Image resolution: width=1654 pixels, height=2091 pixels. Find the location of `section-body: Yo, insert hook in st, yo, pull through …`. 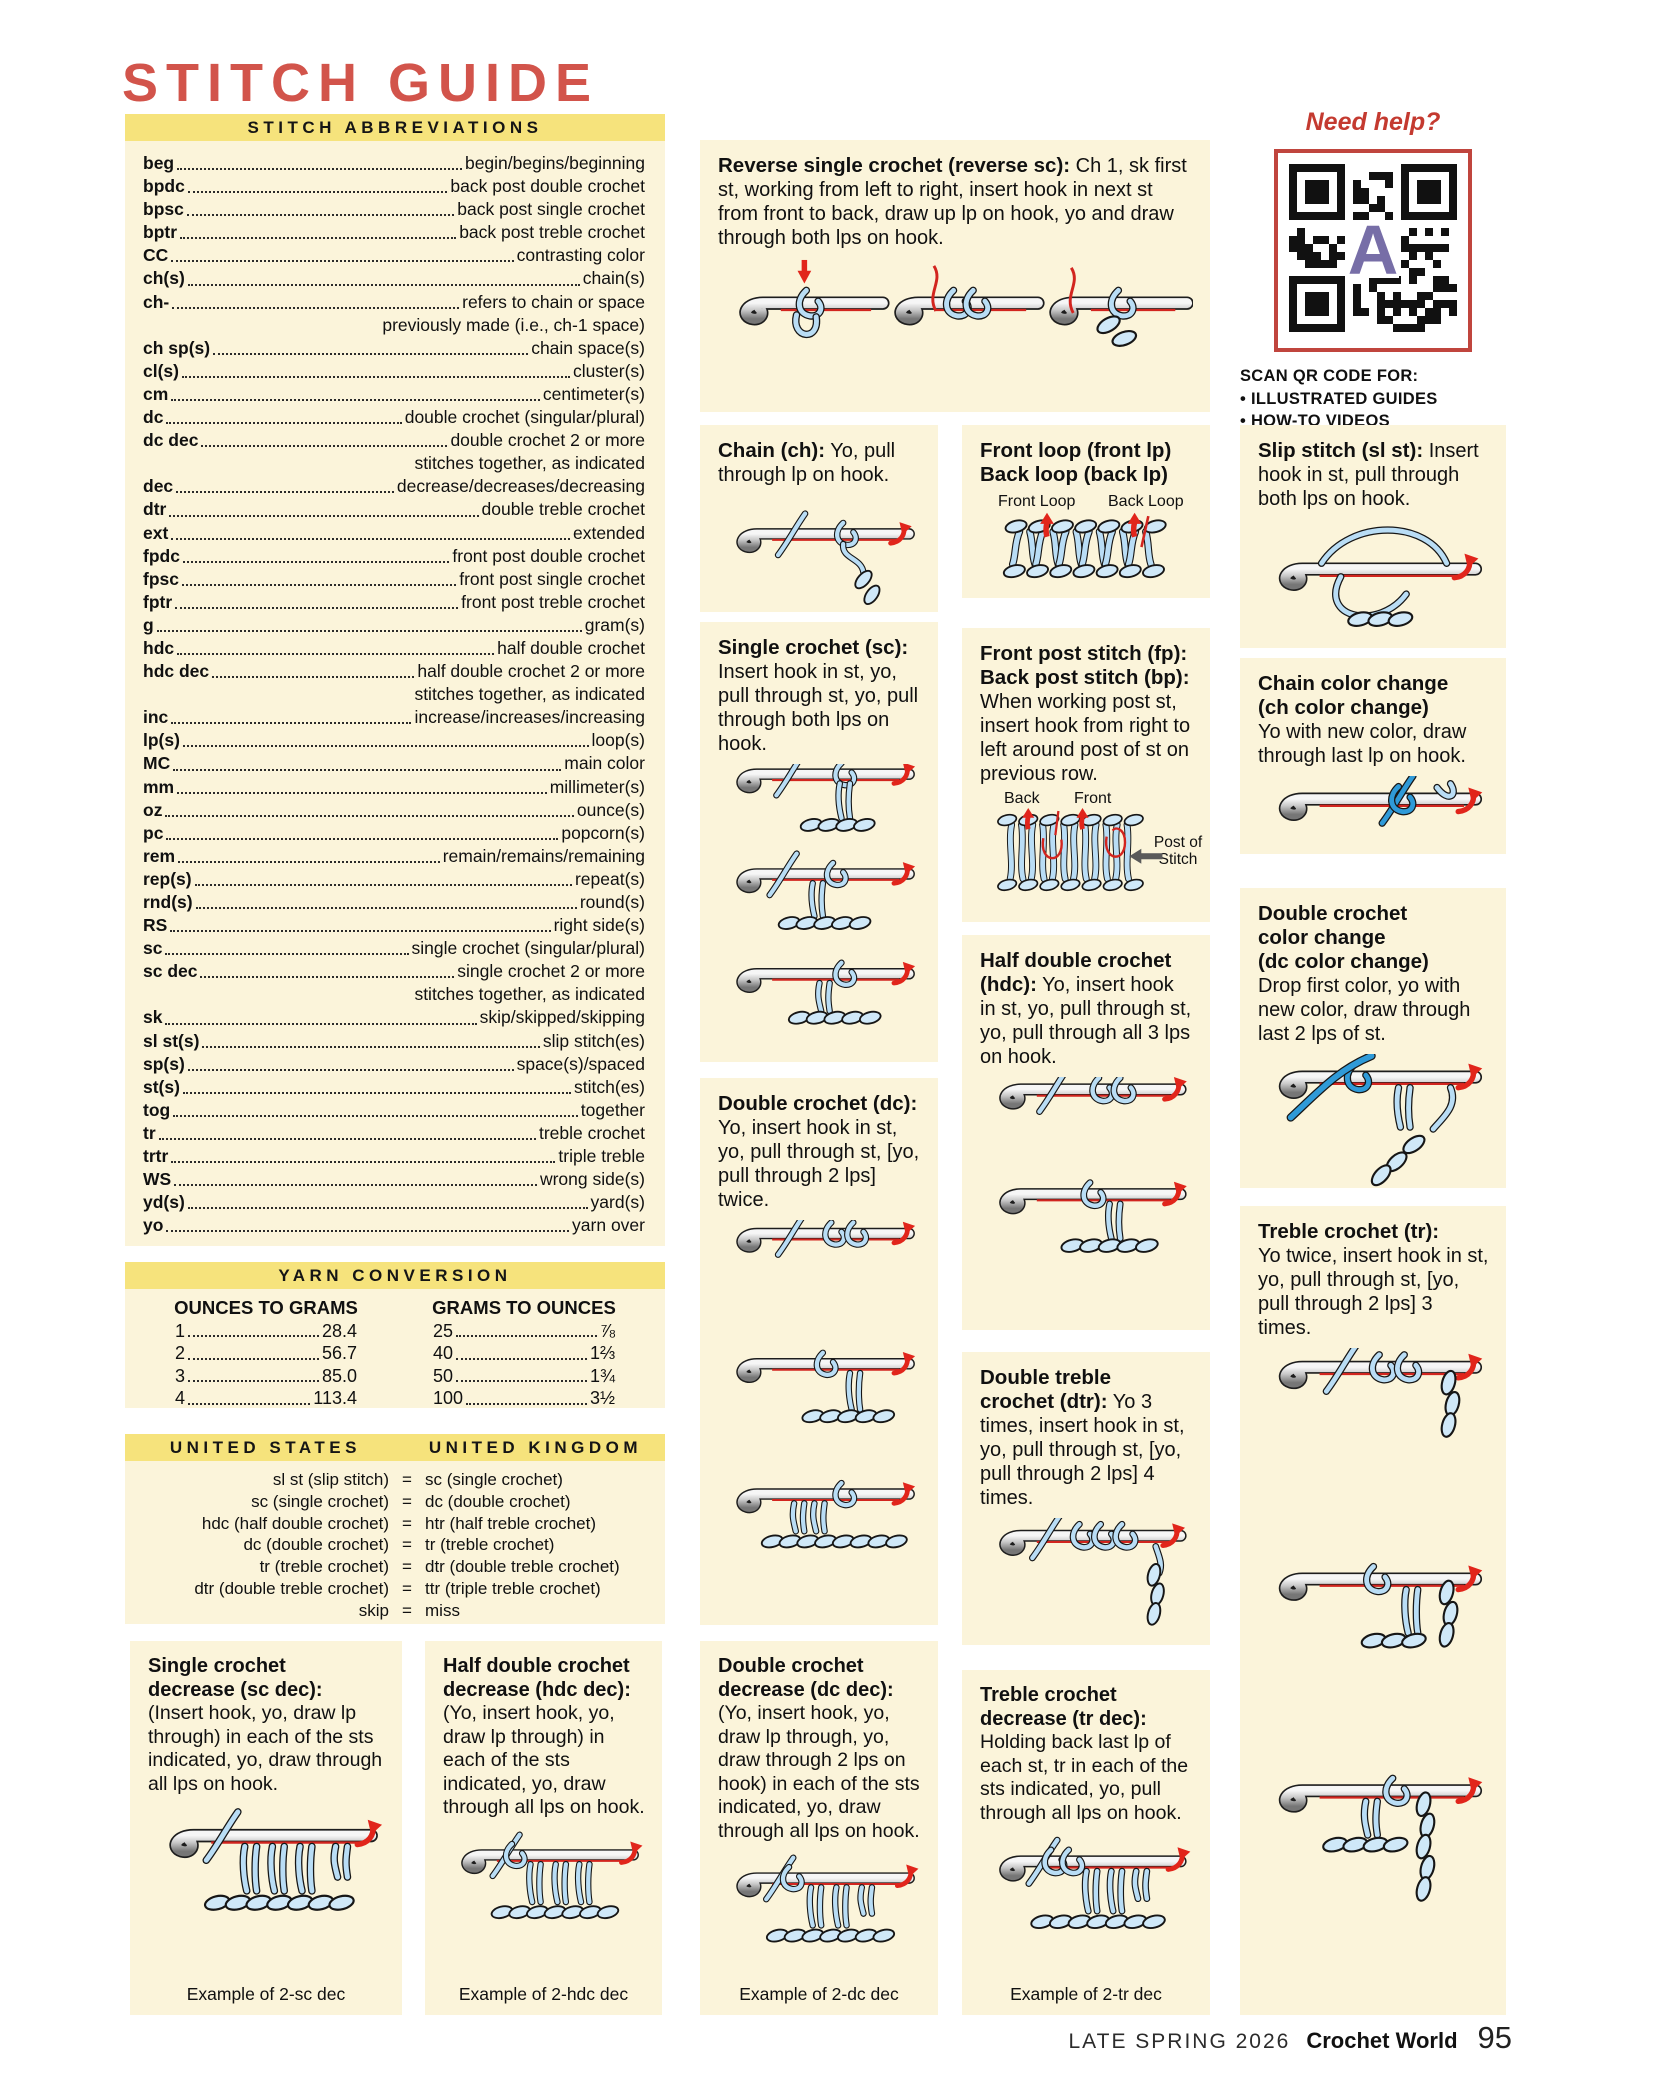

section-body: Yo, insert hook in st, yo, pull through … is located at coordinates (1086, 1021).